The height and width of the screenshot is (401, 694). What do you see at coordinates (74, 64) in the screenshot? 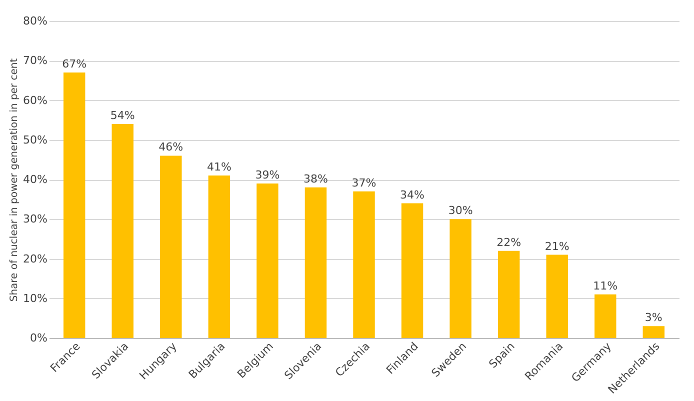
I see `data-label: 67%` at bounding box center [74, 64].